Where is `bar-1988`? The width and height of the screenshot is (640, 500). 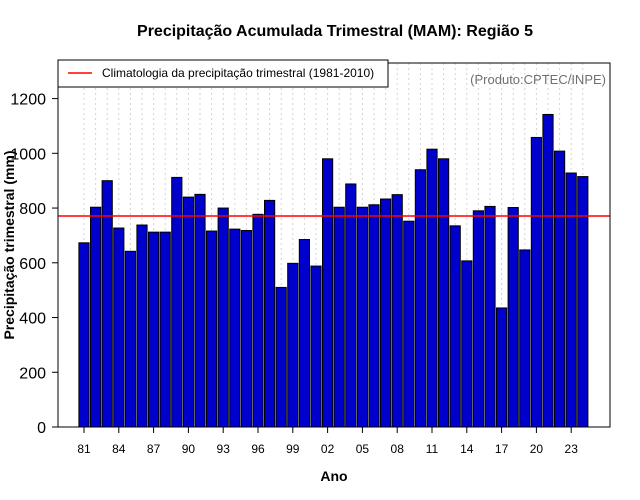
bar-1988 is located at coordinates (165, 329).